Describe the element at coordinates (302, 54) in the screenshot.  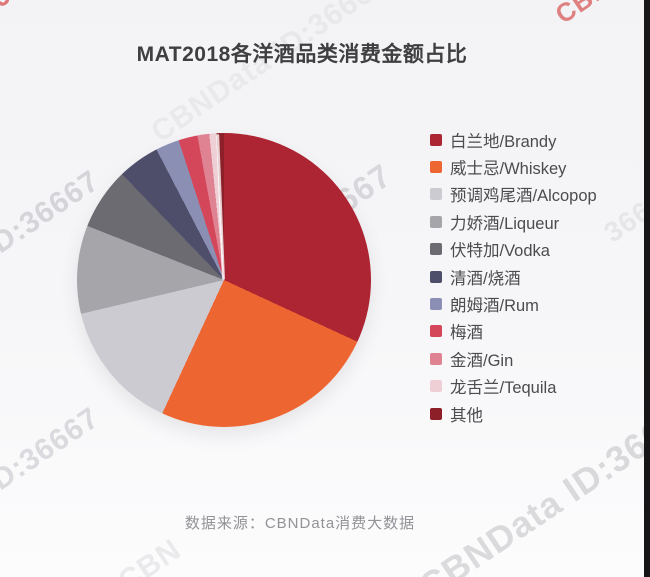
I see `chart-title: MAT2018各洋酒品类消费金额占比` at that location.